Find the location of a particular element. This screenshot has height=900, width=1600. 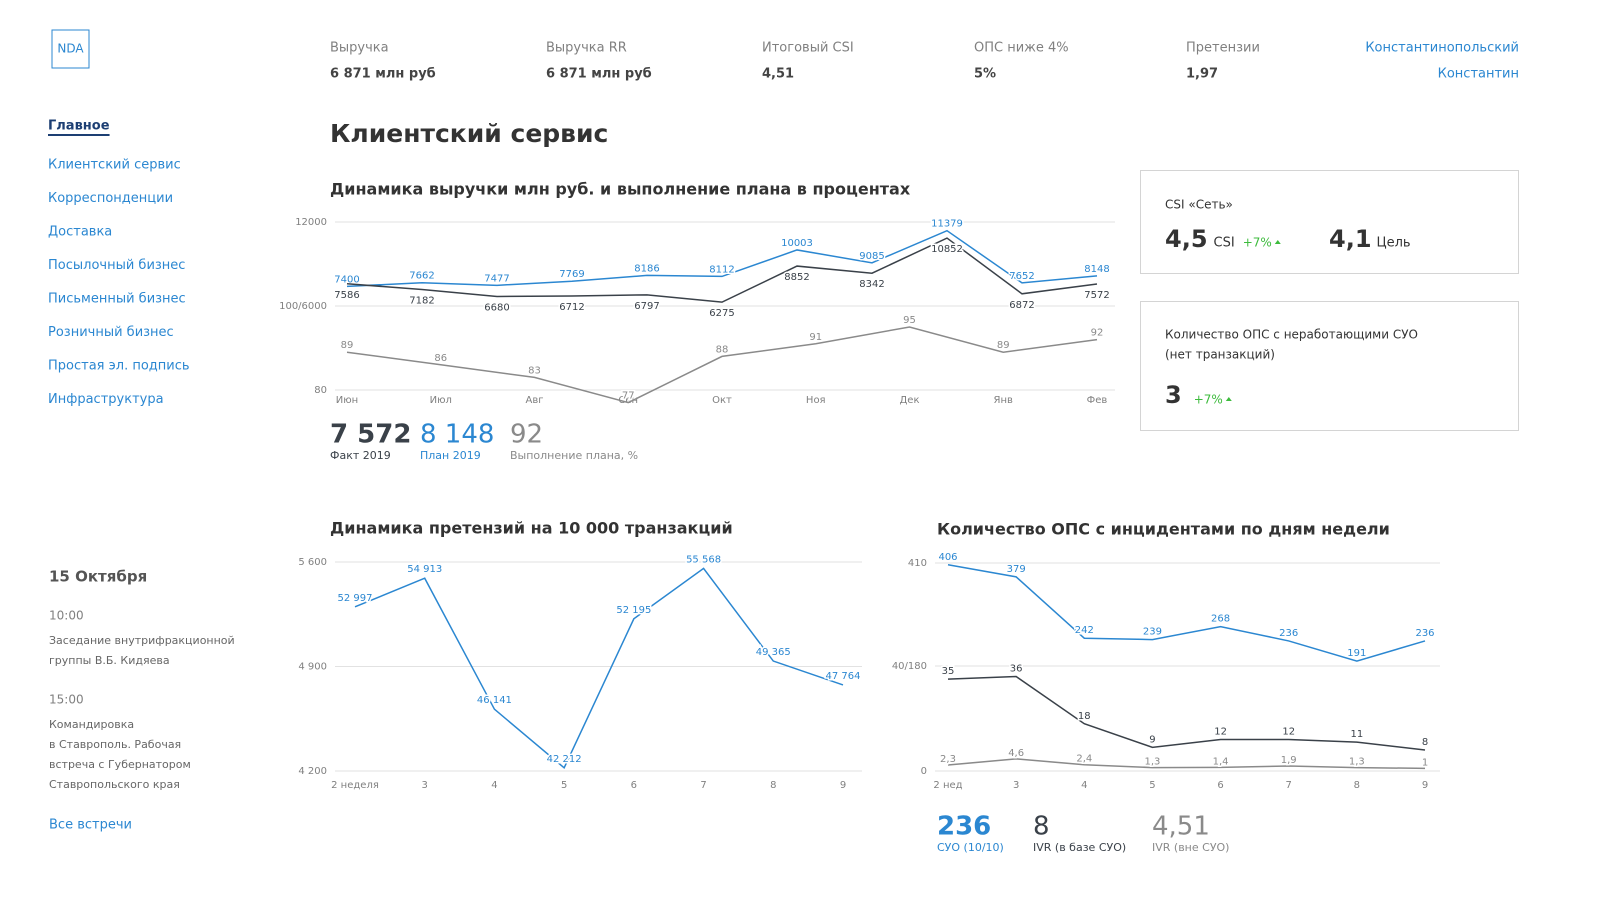

data-label: 191 is located at coordinates (1356, 653).